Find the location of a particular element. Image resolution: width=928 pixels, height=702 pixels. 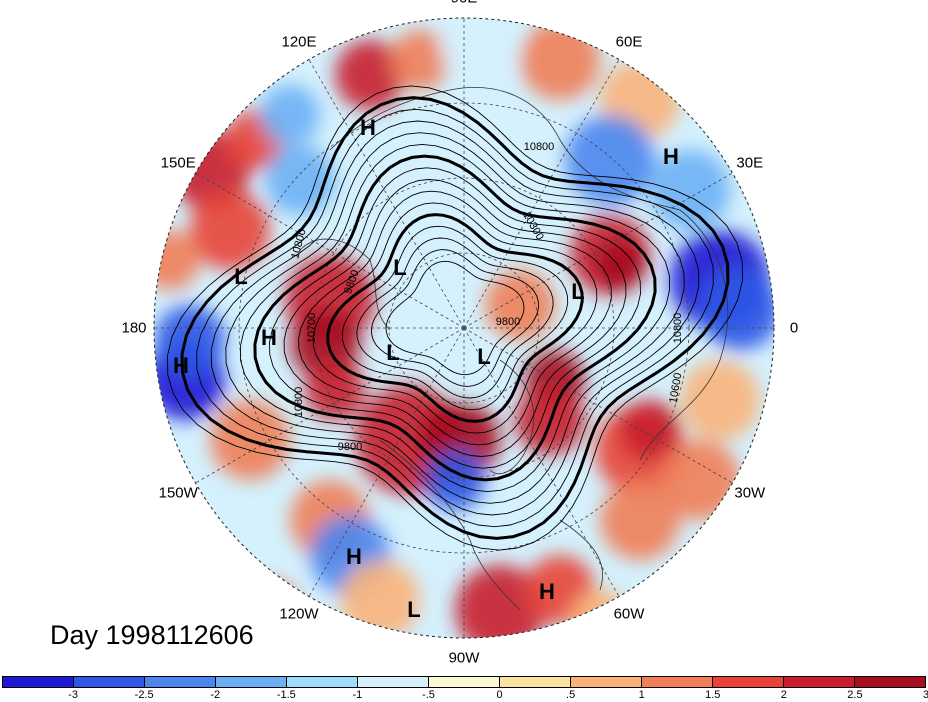

longitude-label: 180 is located at coordinates (134, 328).